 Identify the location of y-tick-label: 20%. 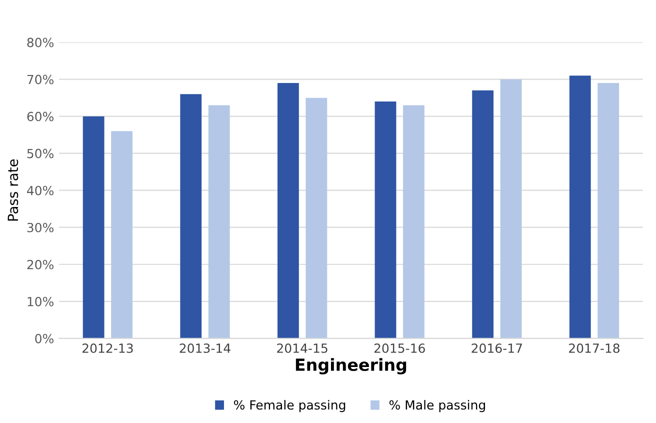
(40, 265).